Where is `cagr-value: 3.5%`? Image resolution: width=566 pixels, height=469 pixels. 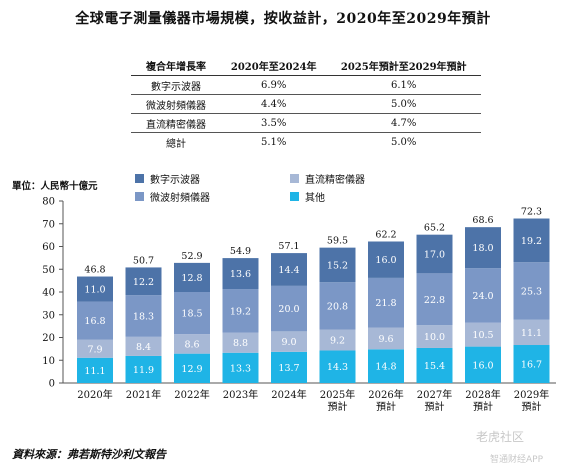 cagr-value: 3.5% is located at coordinates (274, 123).